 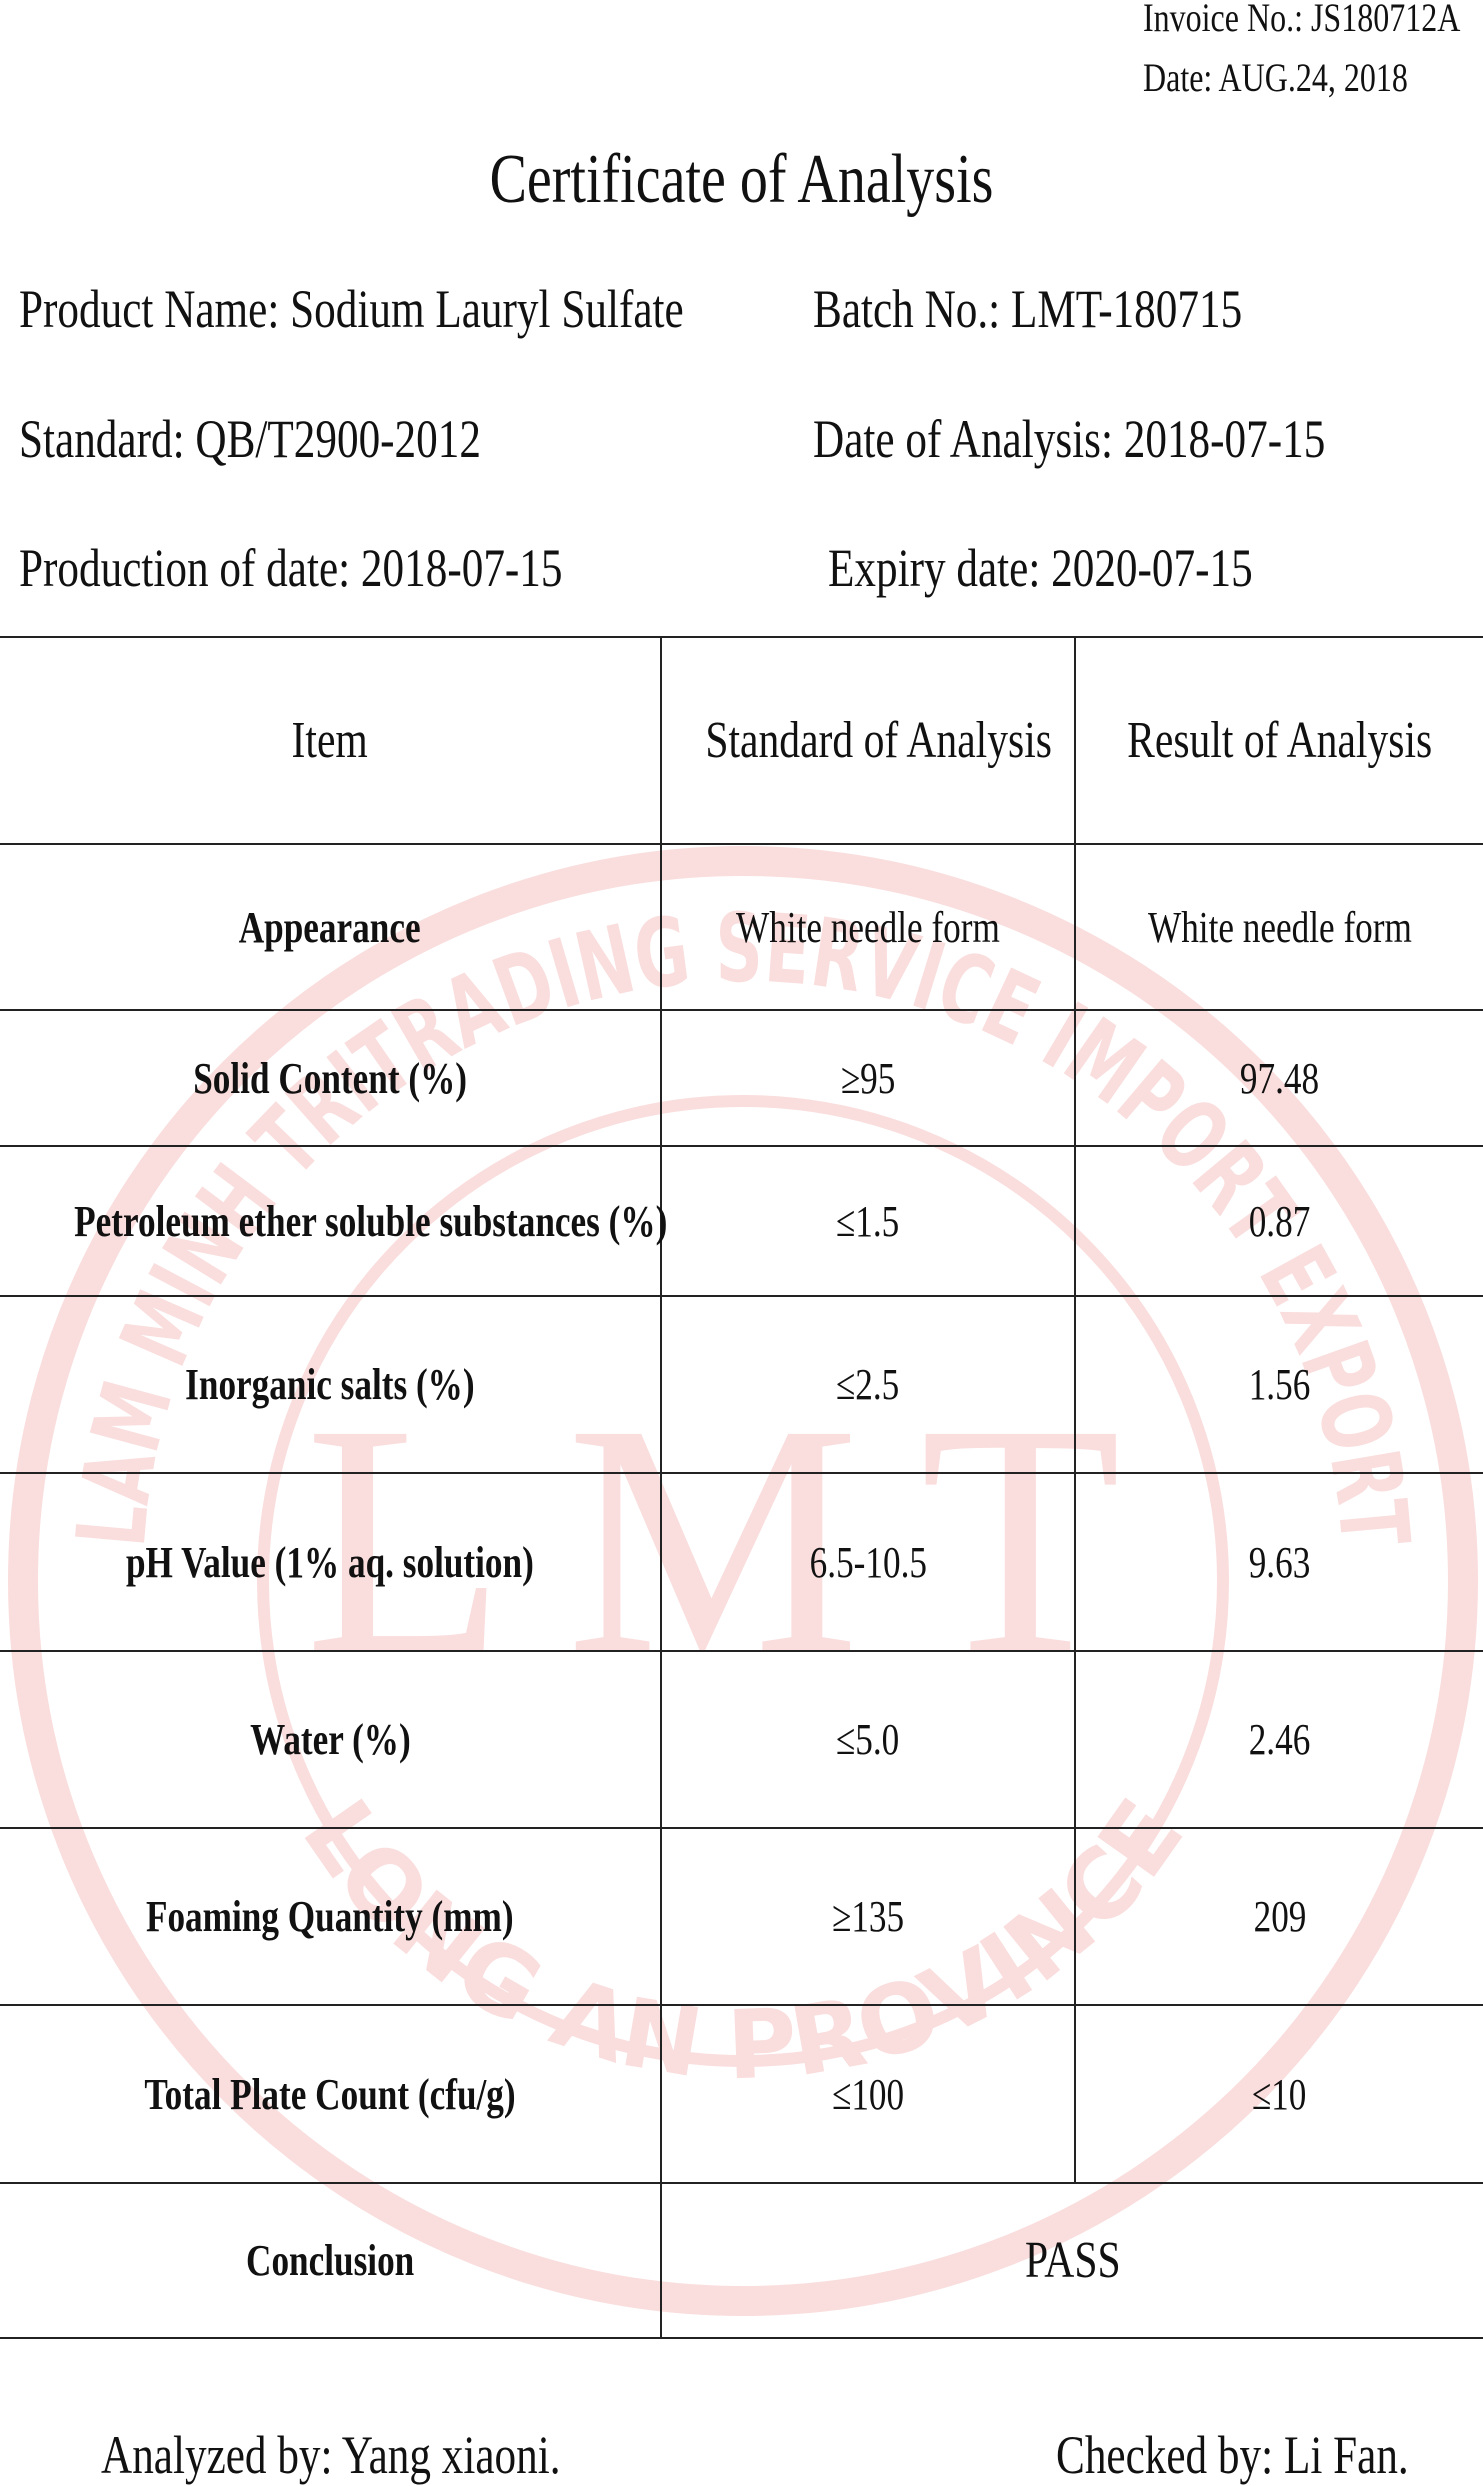 I want to click on table-cell: PASS, so click(x=1071, y=2260).